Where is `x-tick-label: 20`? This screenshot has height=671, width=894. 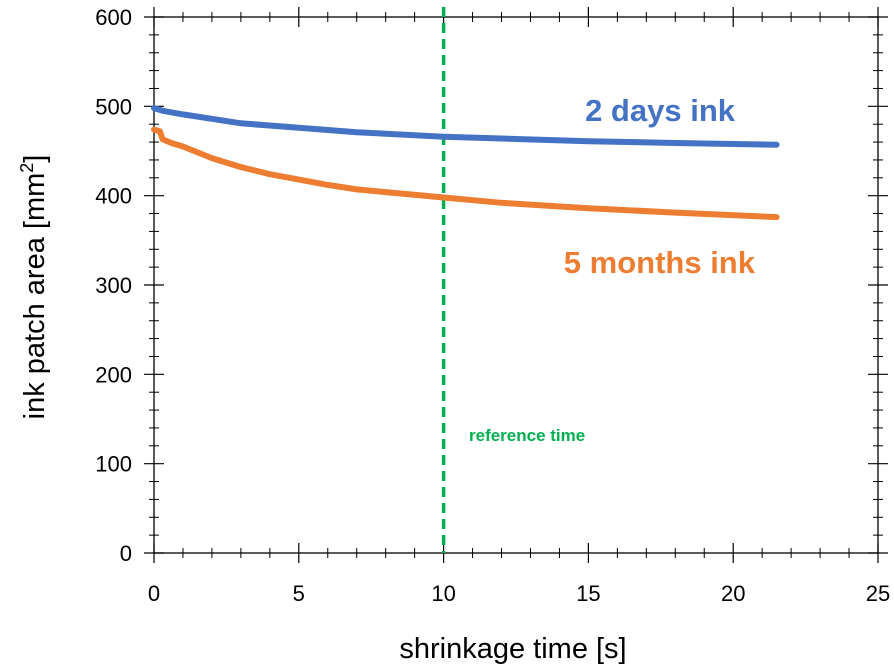 x-tick-label: 20 is located at coordinates (733, 593).